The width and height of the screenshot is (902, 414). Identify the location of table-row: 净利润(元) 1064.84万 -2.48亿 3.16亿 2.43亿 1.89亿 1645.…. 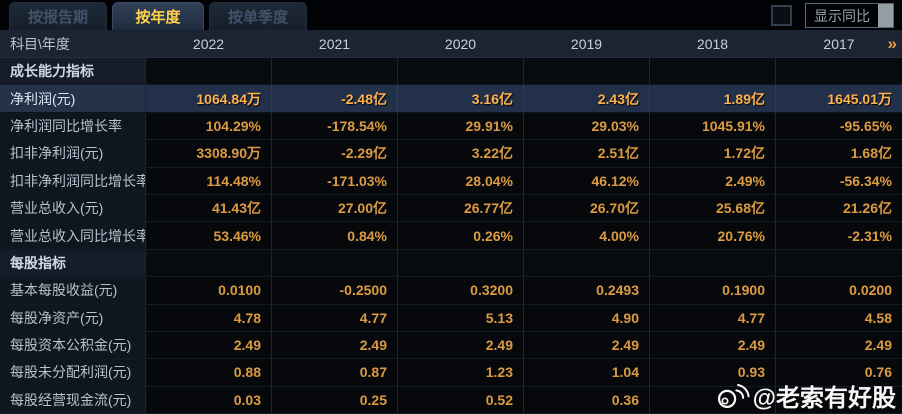
(451, 99).